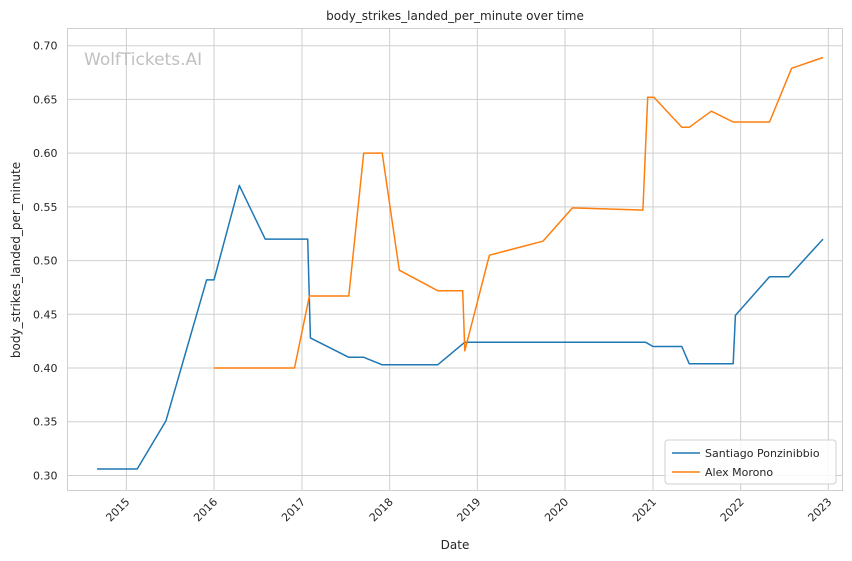 The width and height of the screenshot is (852, 561). I want to click on y-axis-title: body_strikes_landed_per_minute, so click(16, 260).